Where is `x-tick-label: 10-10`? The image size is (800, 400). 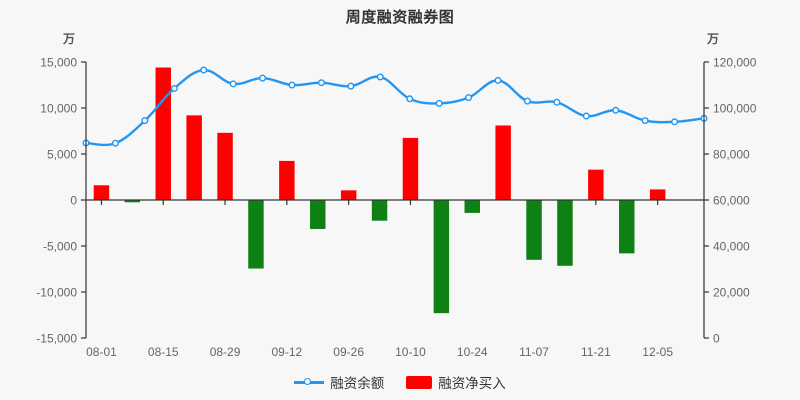
x-tick-label: 10-10 is located at coordinates (410, 352).